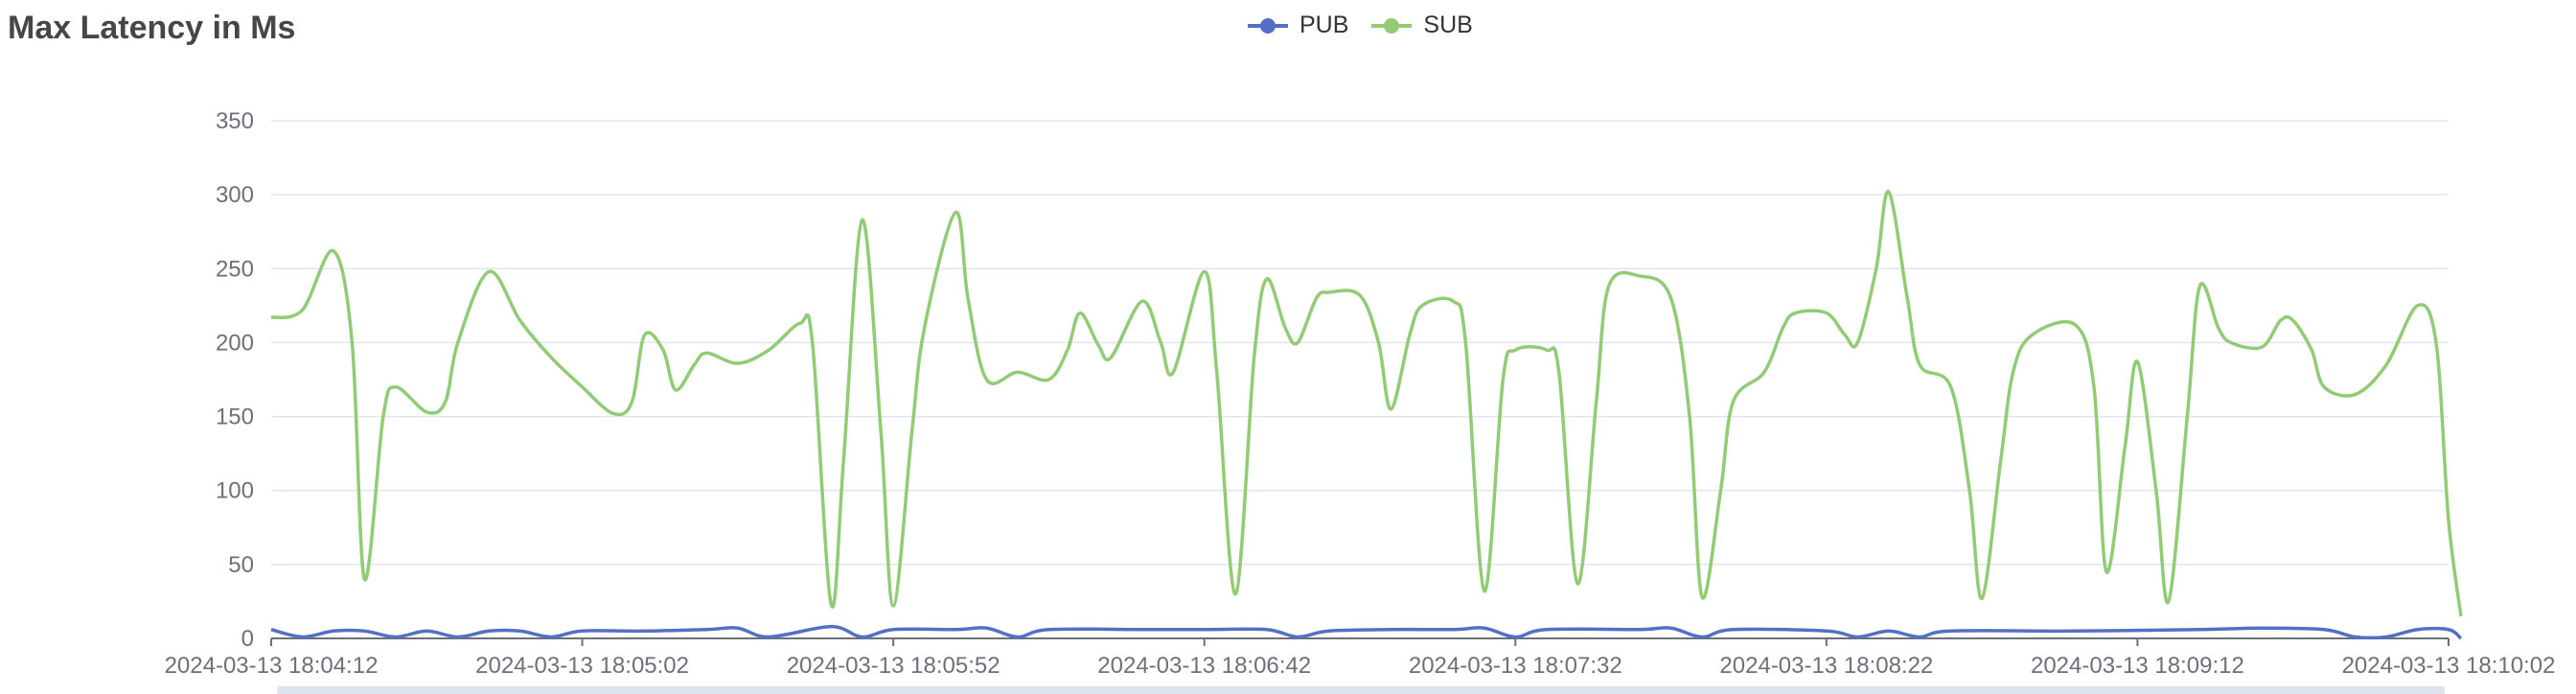 The width and height of the screenshot is (2576, 694). Describe the element at coordinates (235, 343) in the screenshot. I see `y-tick-label: 200` at that location.